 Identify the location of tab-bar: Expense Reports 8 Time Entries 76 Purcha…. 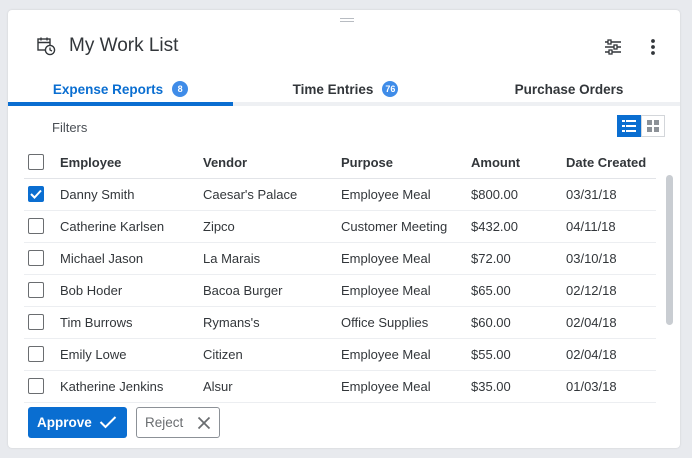
(344, 89).